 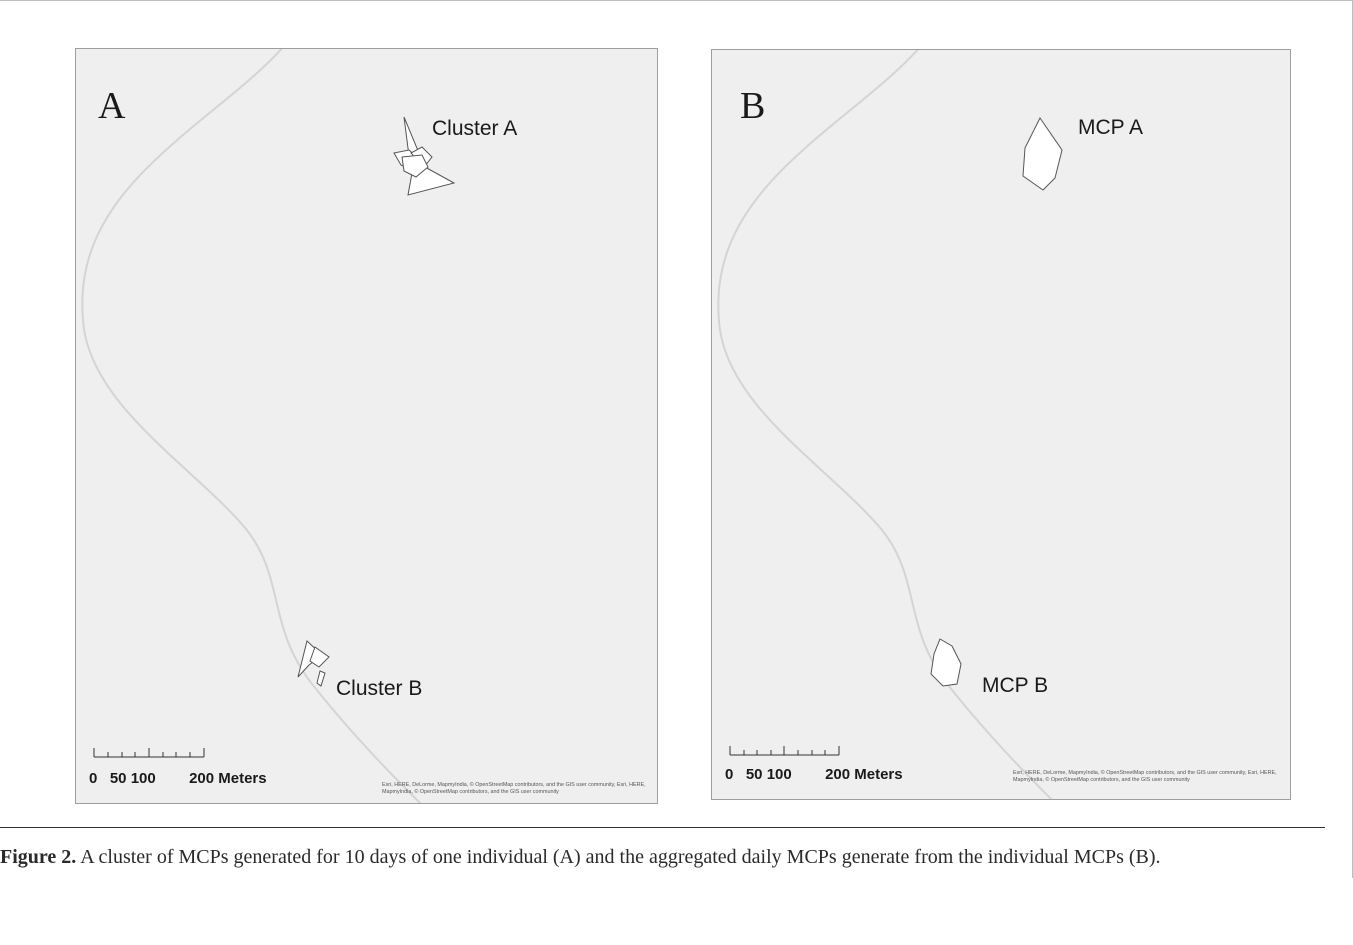 What do you see at coordinates (753, 106) in the screenshot?
I see `panel-letter-b: B` at bounding box center [753, 106].